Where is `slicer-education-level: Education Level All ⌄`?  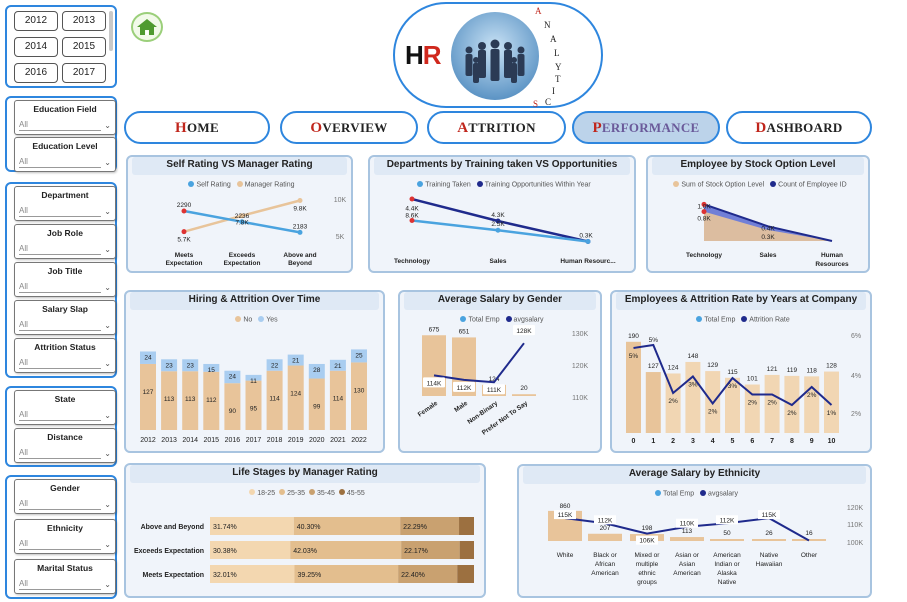 slicer-education-level: Education Level All ⌄ is located at coordinates (65, 154).